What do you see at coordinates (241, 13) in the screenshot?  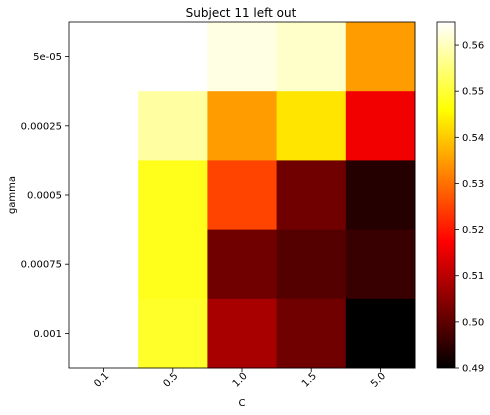 I see `chart-title: Subject 11 left out` at bounding box center [241, 13].